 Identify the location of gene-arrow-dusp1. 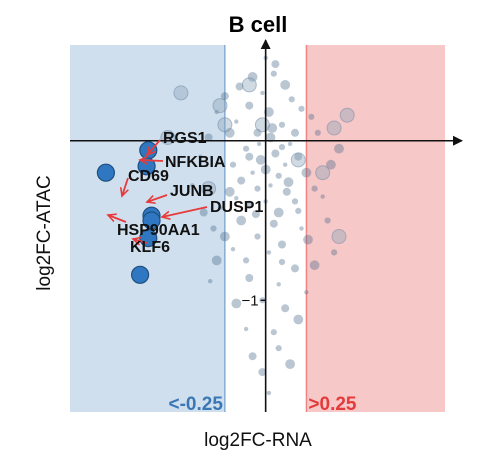
(185, 211).